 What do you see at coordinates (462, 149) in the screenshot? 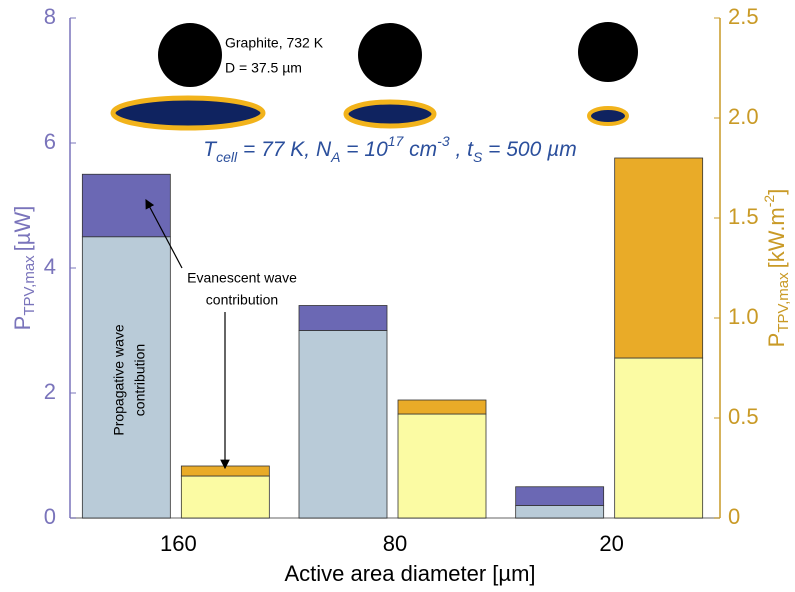
I see `annotation-part: , t` at bounding box center [462, 149].